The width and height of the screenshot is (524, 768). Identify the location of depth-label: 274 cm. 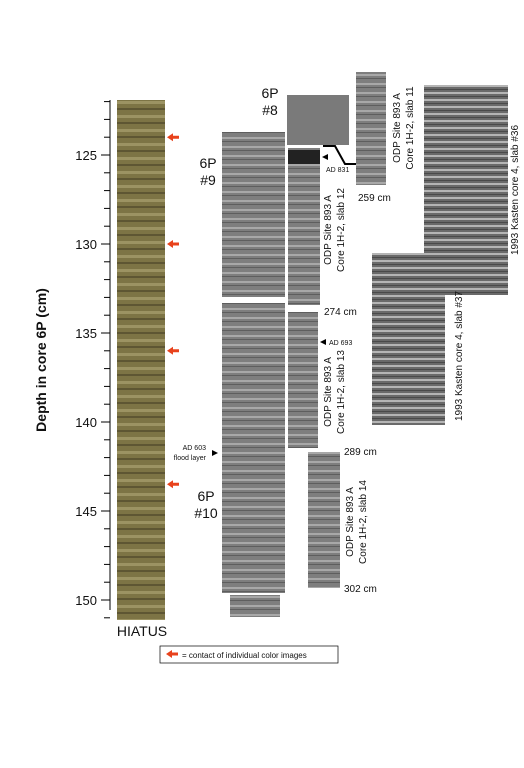
(340, 312).